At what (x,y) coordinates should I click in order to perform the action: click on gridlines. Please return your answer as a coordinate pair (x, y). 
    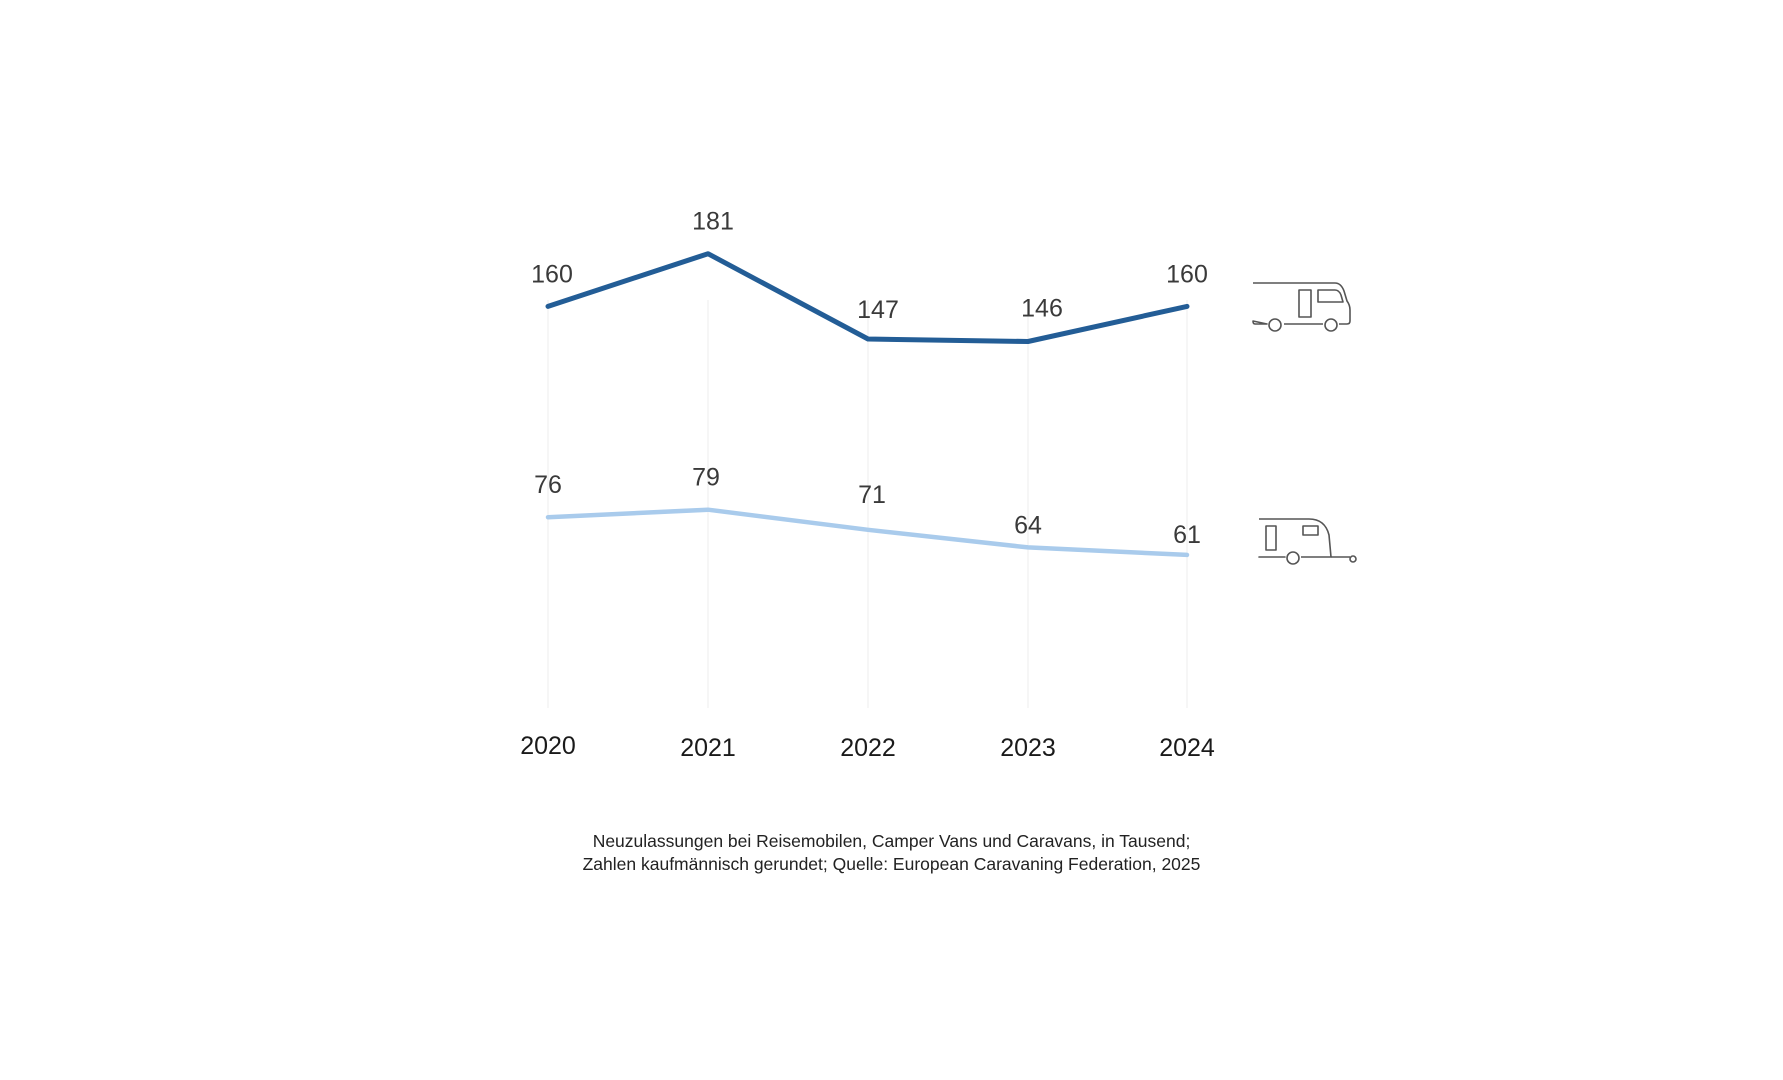
    Looking at the image, I should click on (867, 504).